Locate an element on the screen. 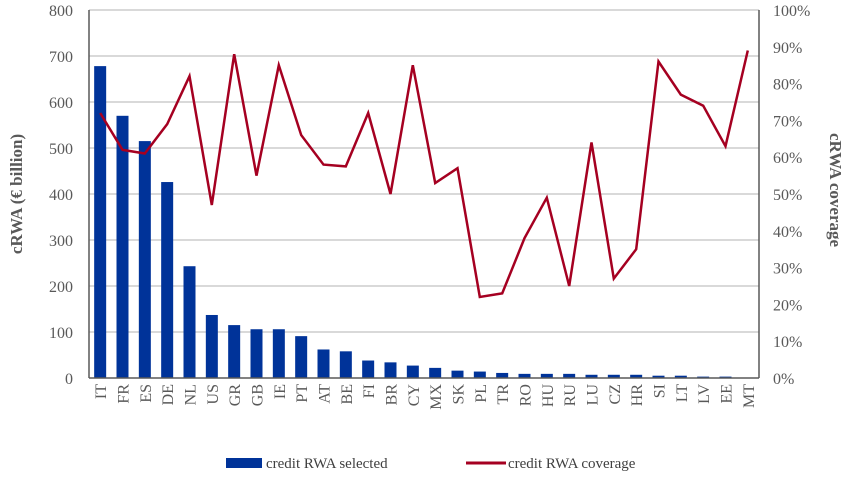  bar-BR is located at coordinates (390, 370).